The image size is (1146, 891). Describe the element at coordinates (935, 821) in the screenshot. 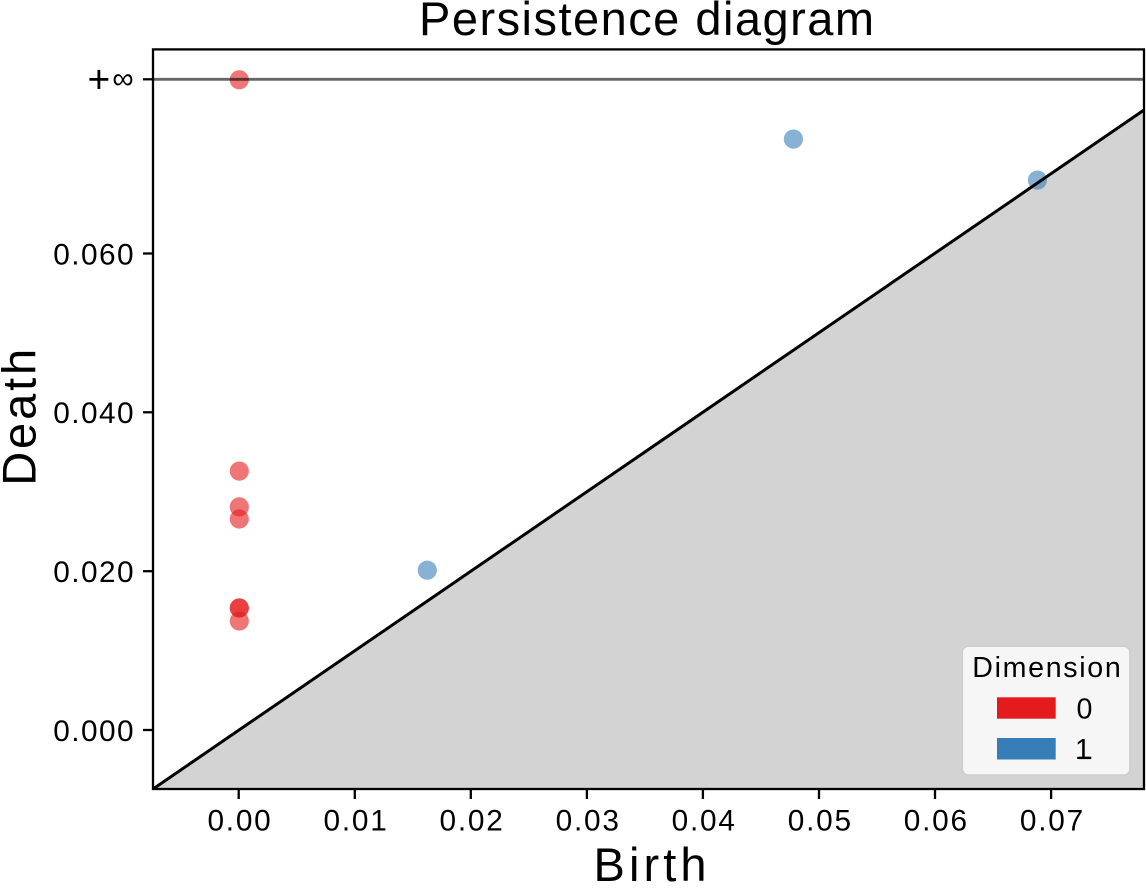

I see `svg-text: 0.06` at that location.